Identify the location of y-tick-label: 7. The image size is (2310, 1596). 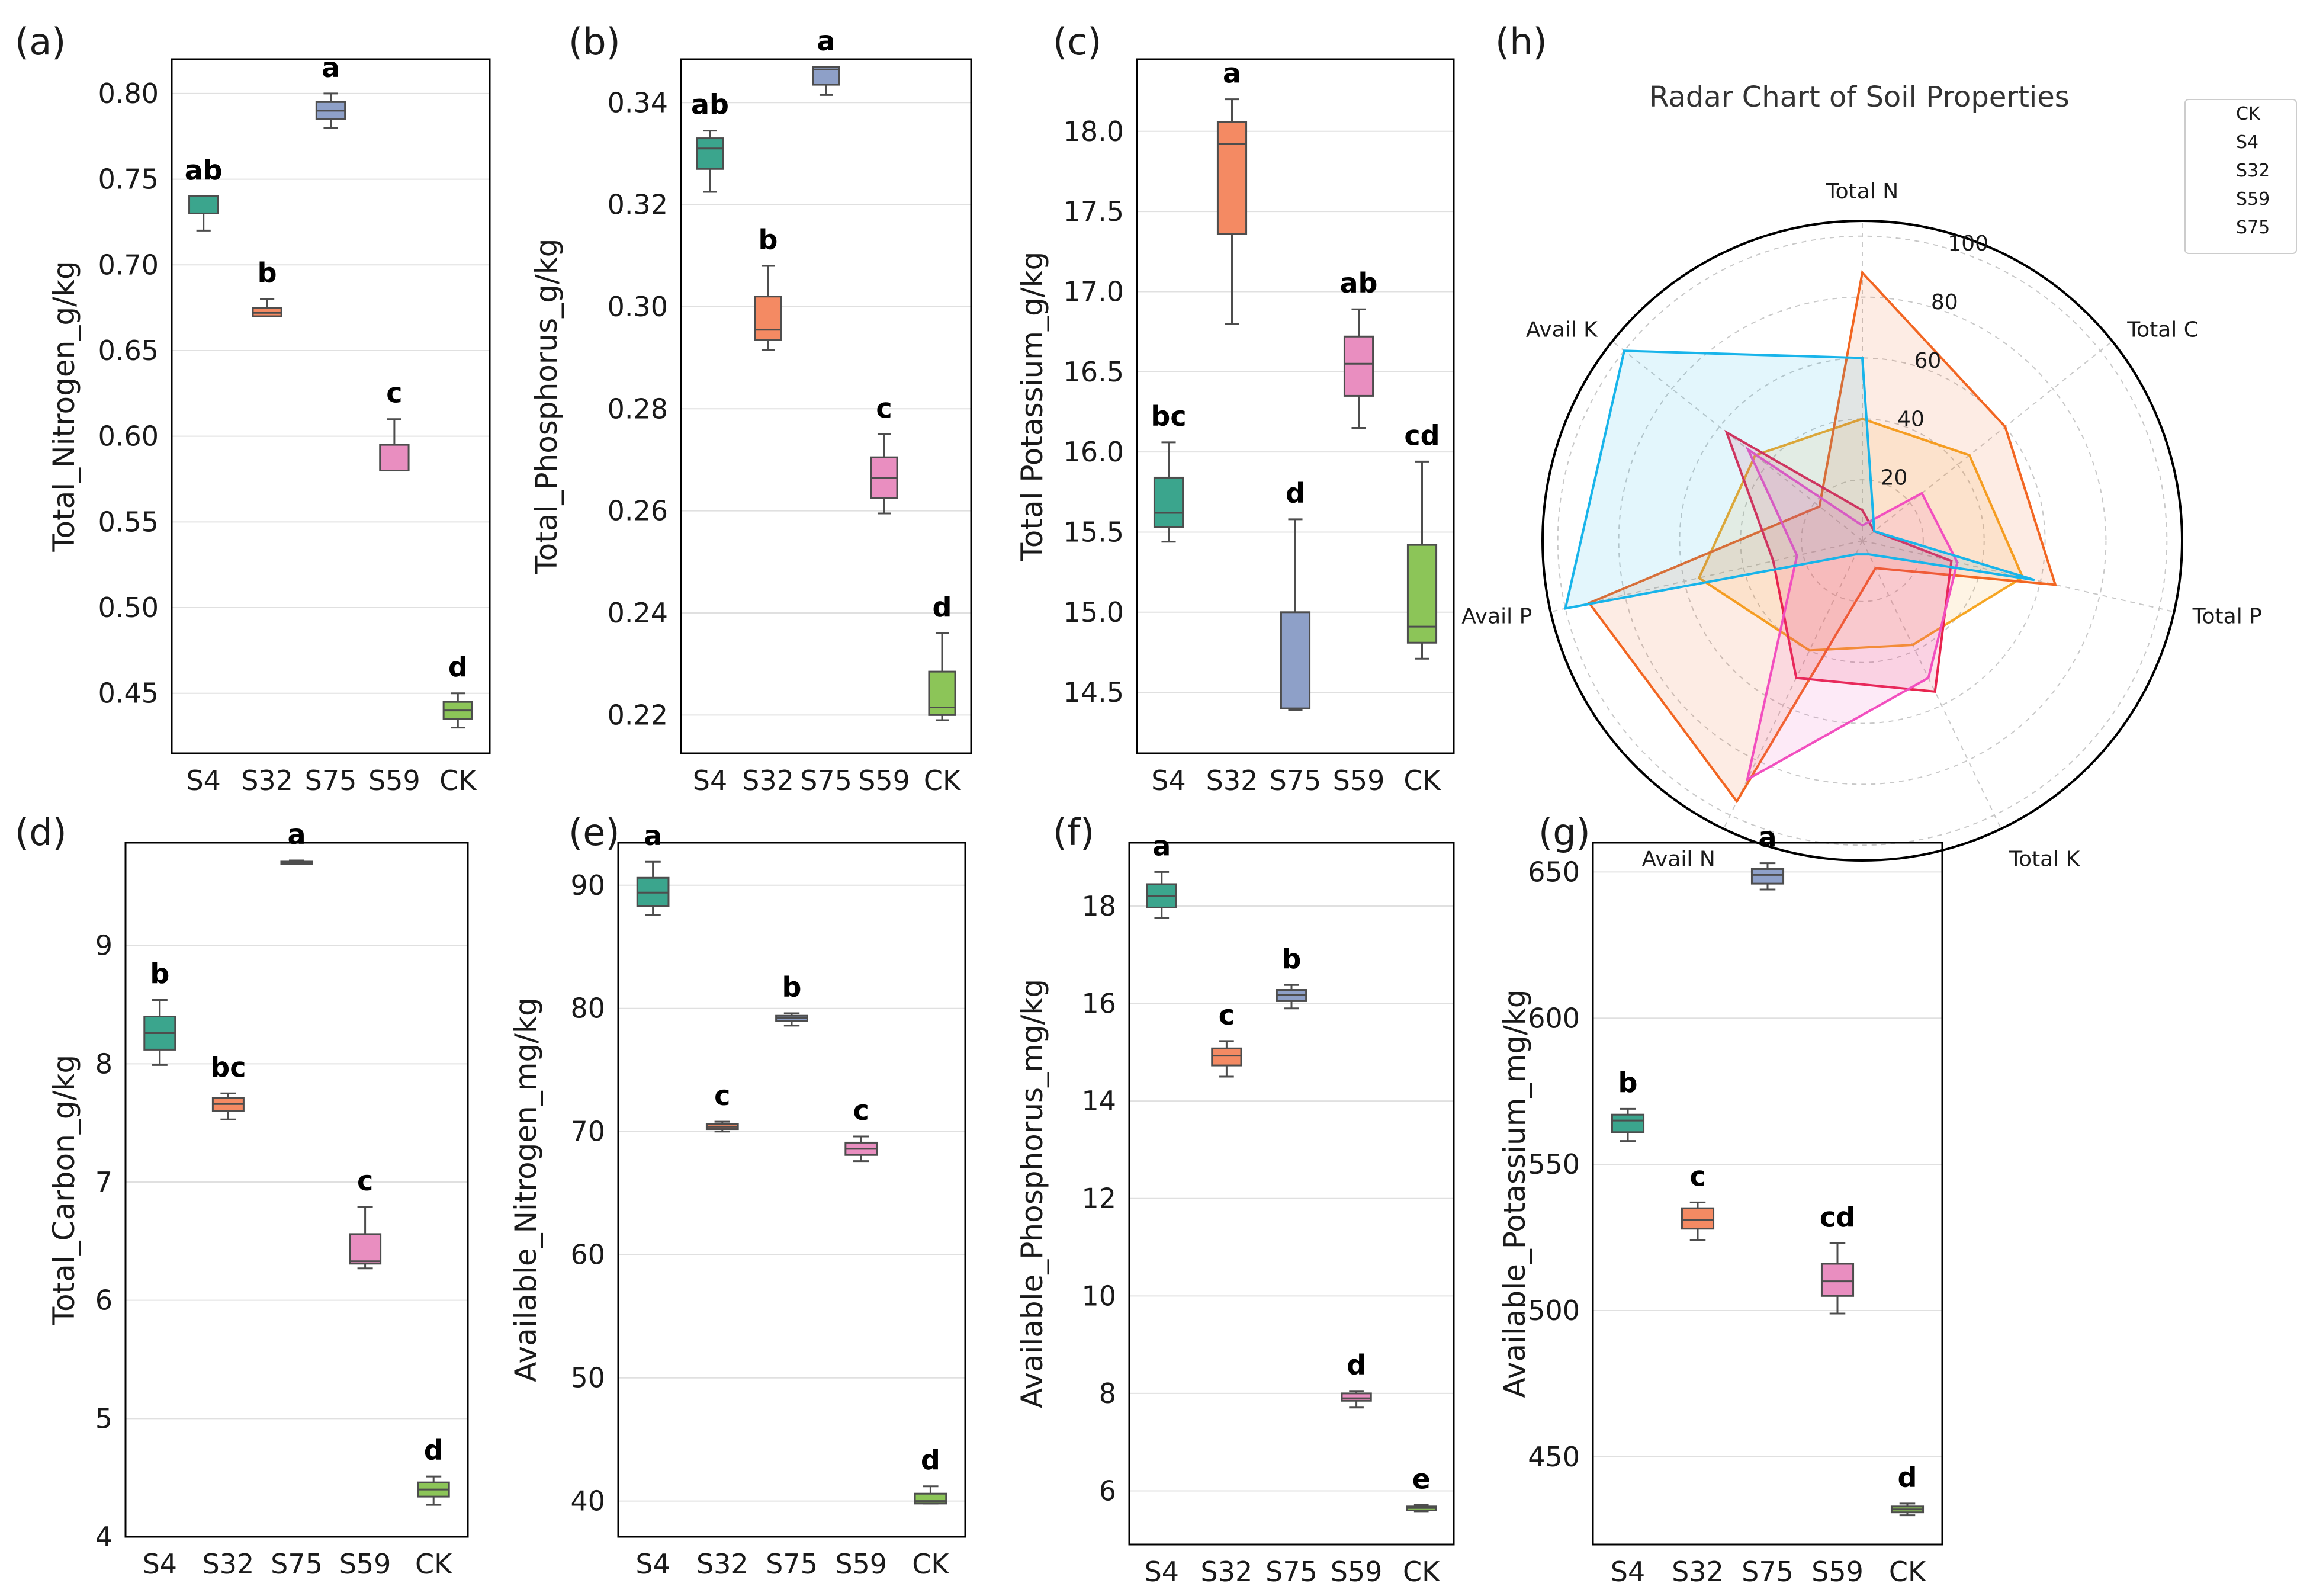
(104, 1182).